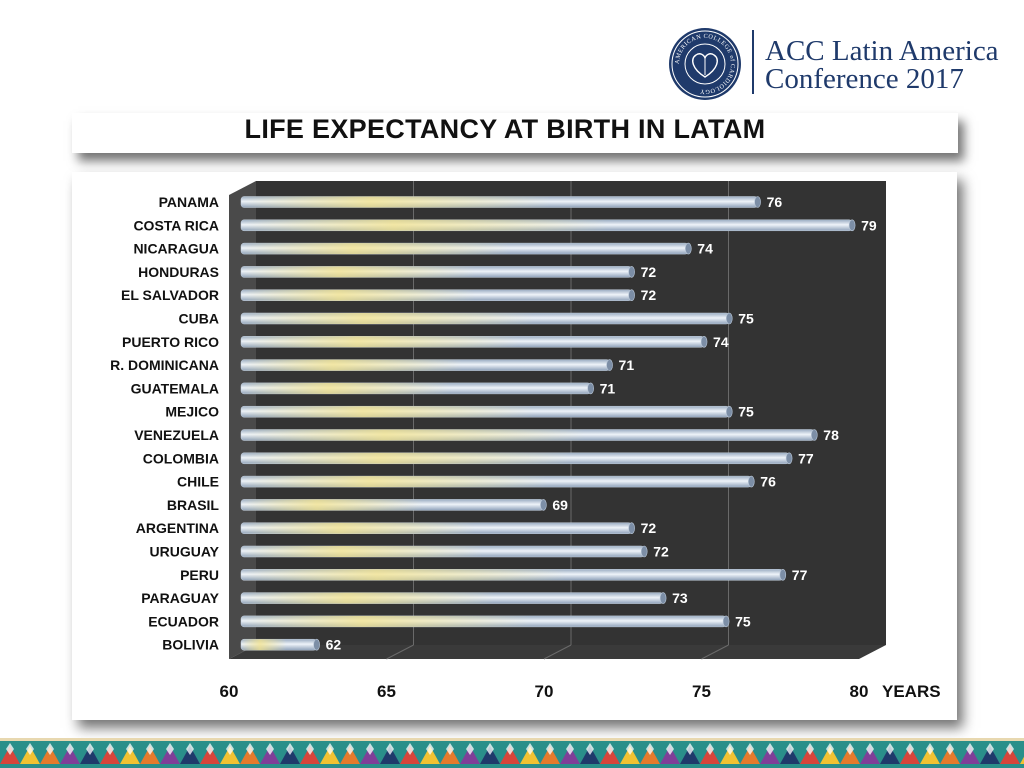 Image resolution: width=1024 pixels, height=768 pixels. What do you see at coordinates (198, 482) in the screenshot?
I see `category-label: CHILE` at bounding box center [198, 482].